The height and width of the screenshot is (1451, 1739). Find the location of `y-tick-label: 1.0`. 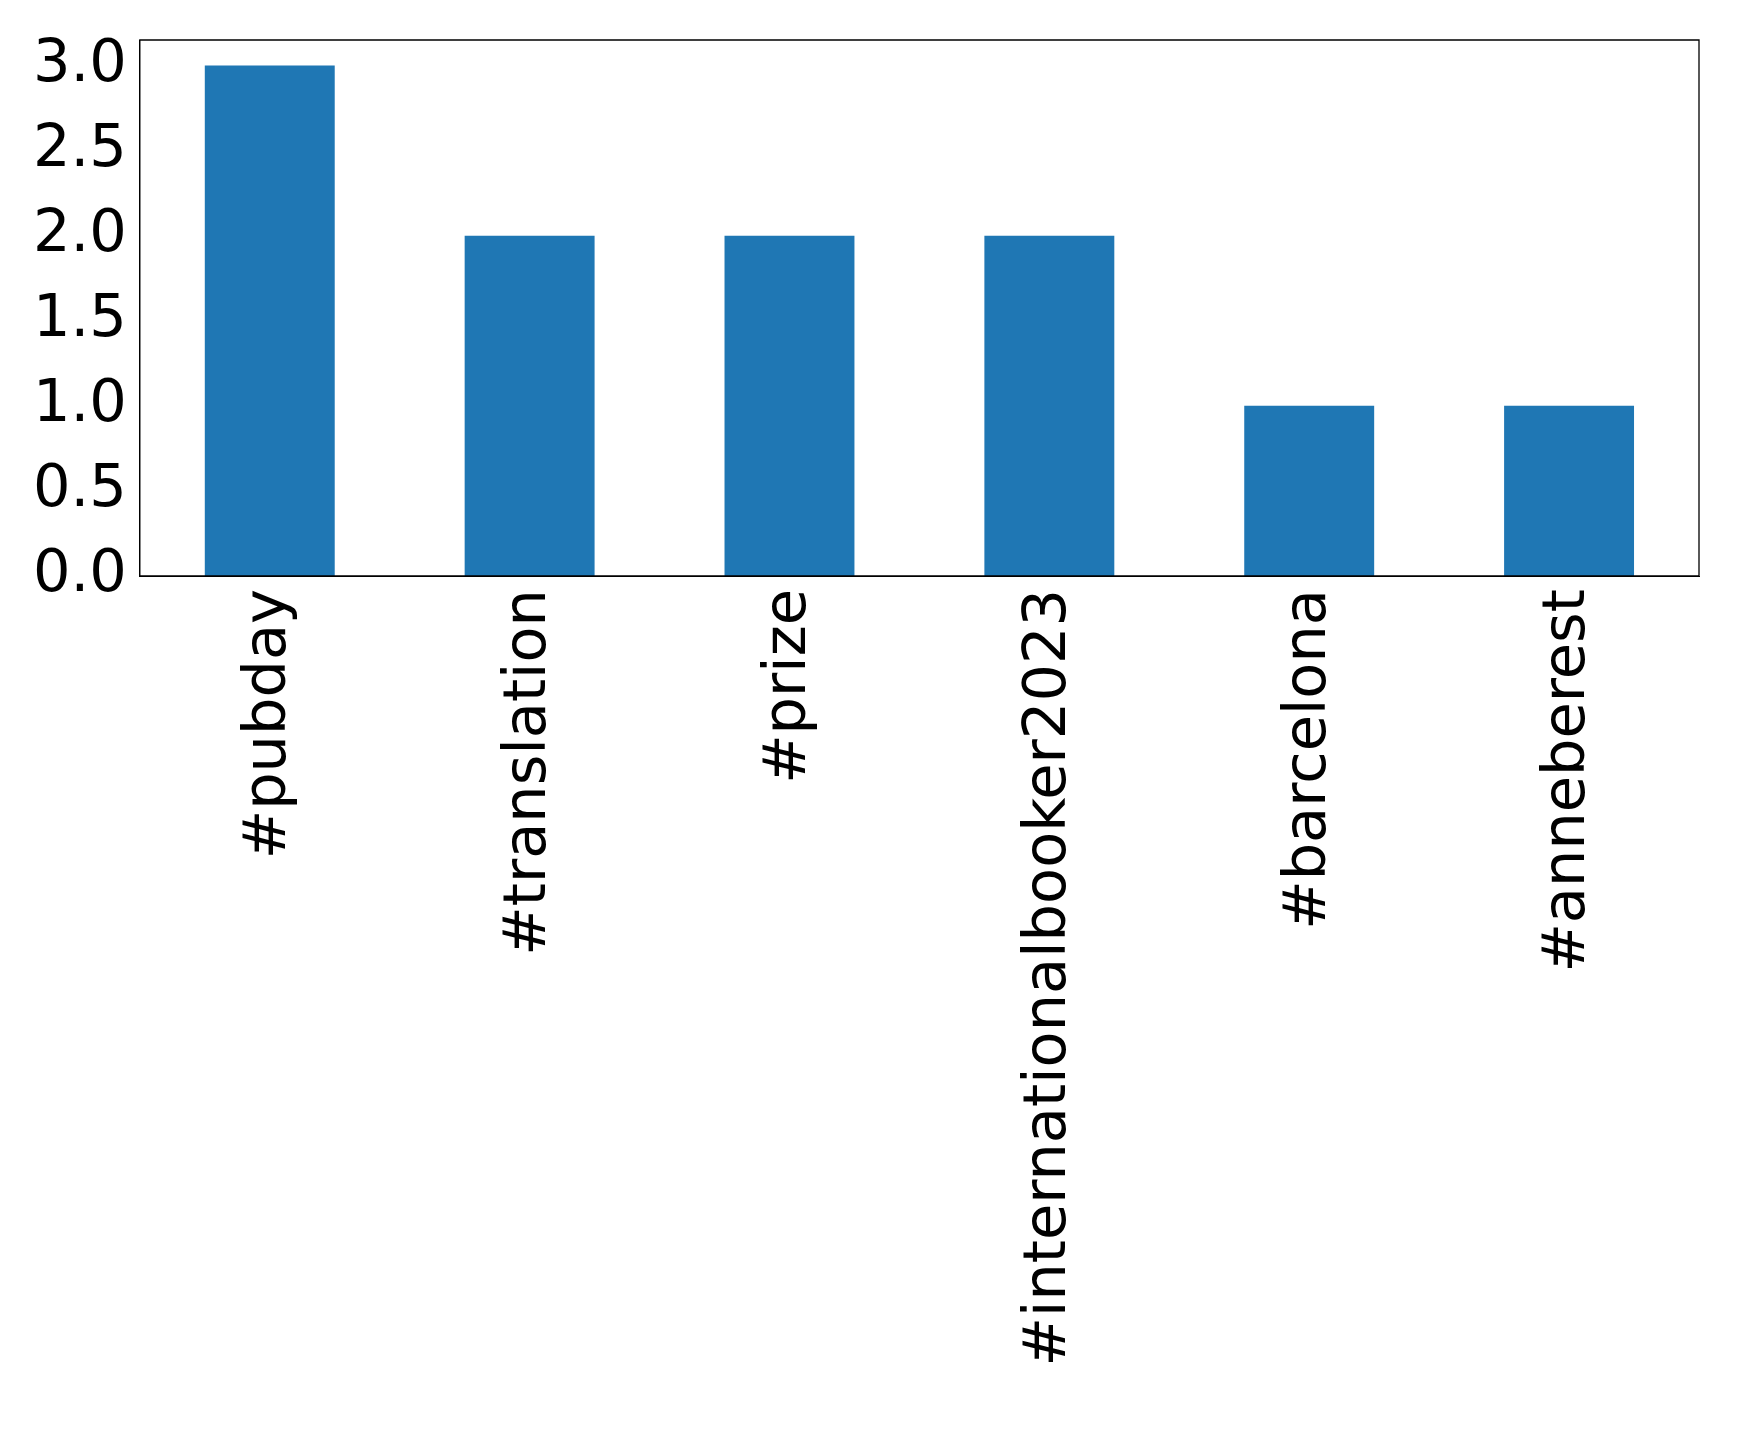

y-tick-label: 1.0 is located at coordinates (79, 401).